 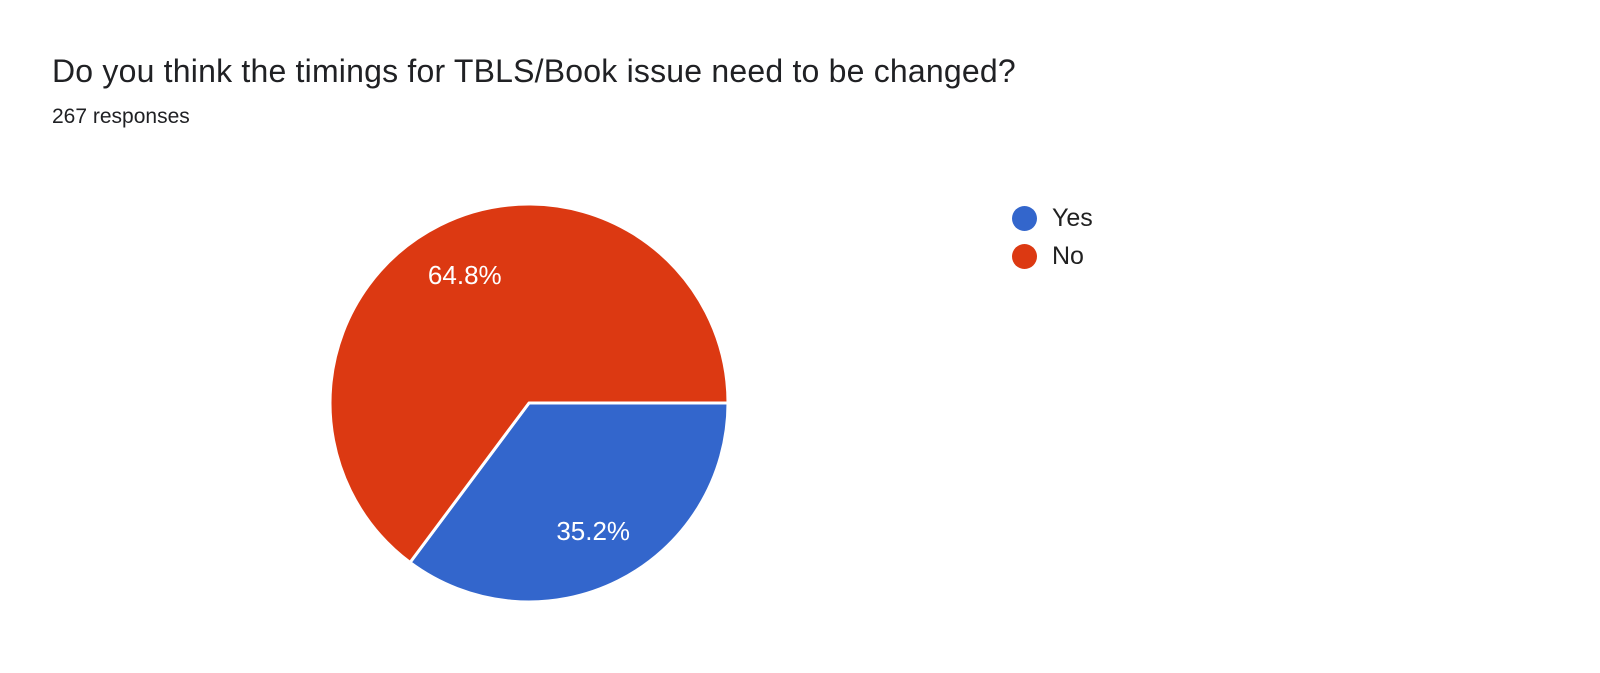 What do you see at coordinates (1052, 237) in the screenshot?
I see `chart-legend: Yes No` at bounding box center [1052, 237].